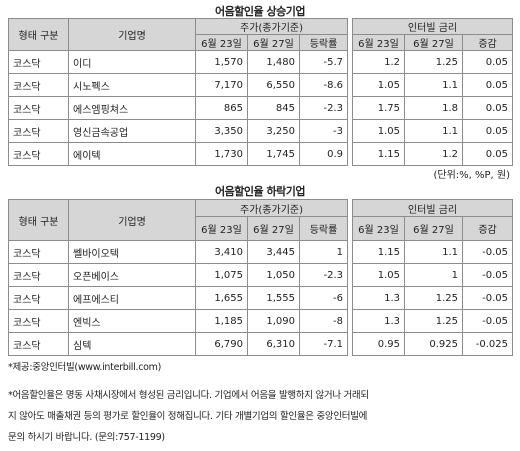 The image size is (520, 451). I want to click on cell-price-d1: 1,570, so click(221, 62).